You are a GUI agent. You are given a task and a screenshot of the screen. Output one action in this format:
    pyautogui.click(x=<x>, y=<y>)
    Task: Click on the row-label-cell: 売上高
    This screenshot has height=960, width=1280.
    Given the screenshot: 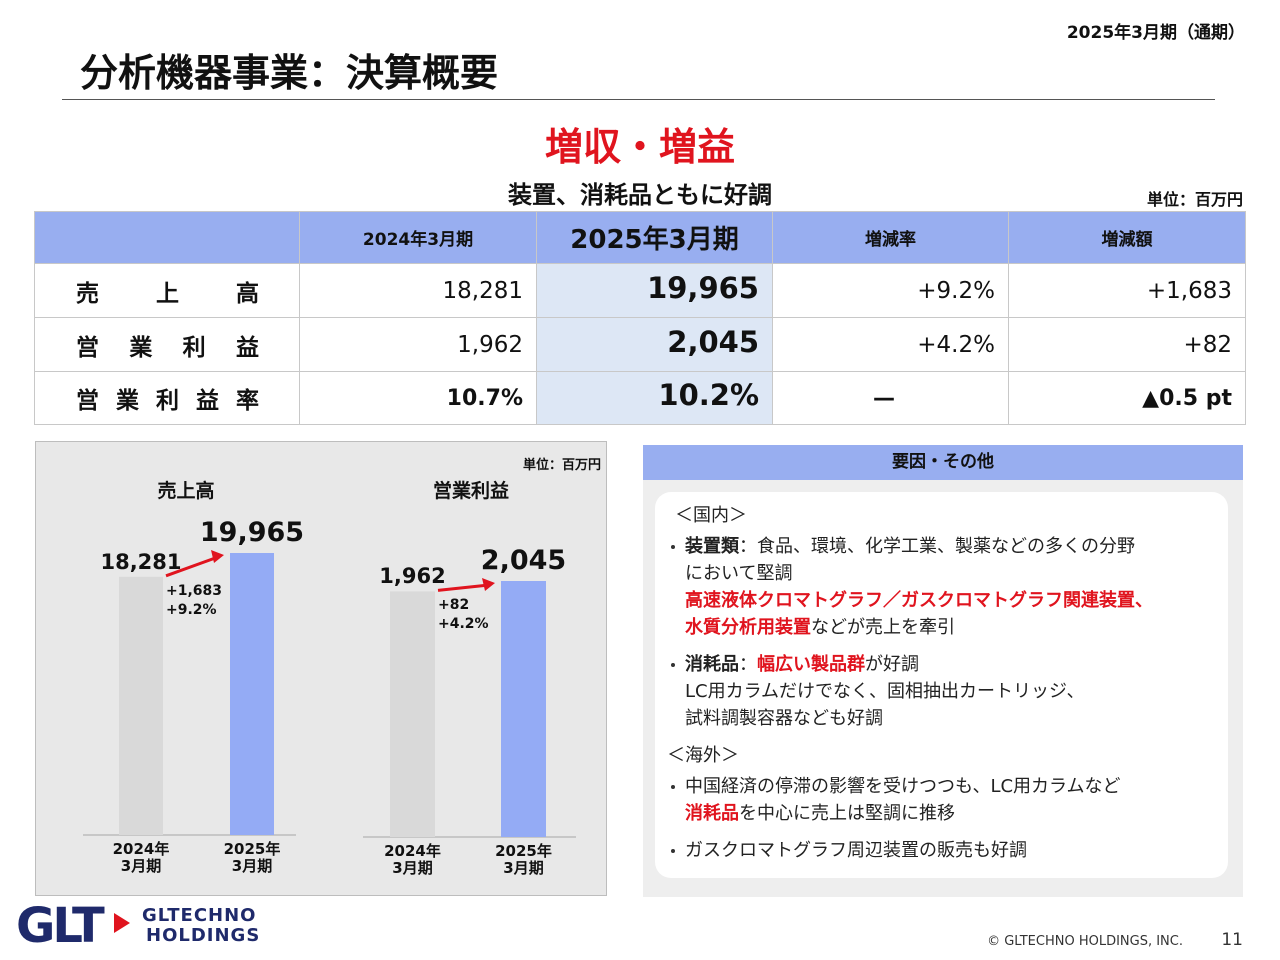 What is the action you would take?
    pyautogui.click(x=167, y=291)
    